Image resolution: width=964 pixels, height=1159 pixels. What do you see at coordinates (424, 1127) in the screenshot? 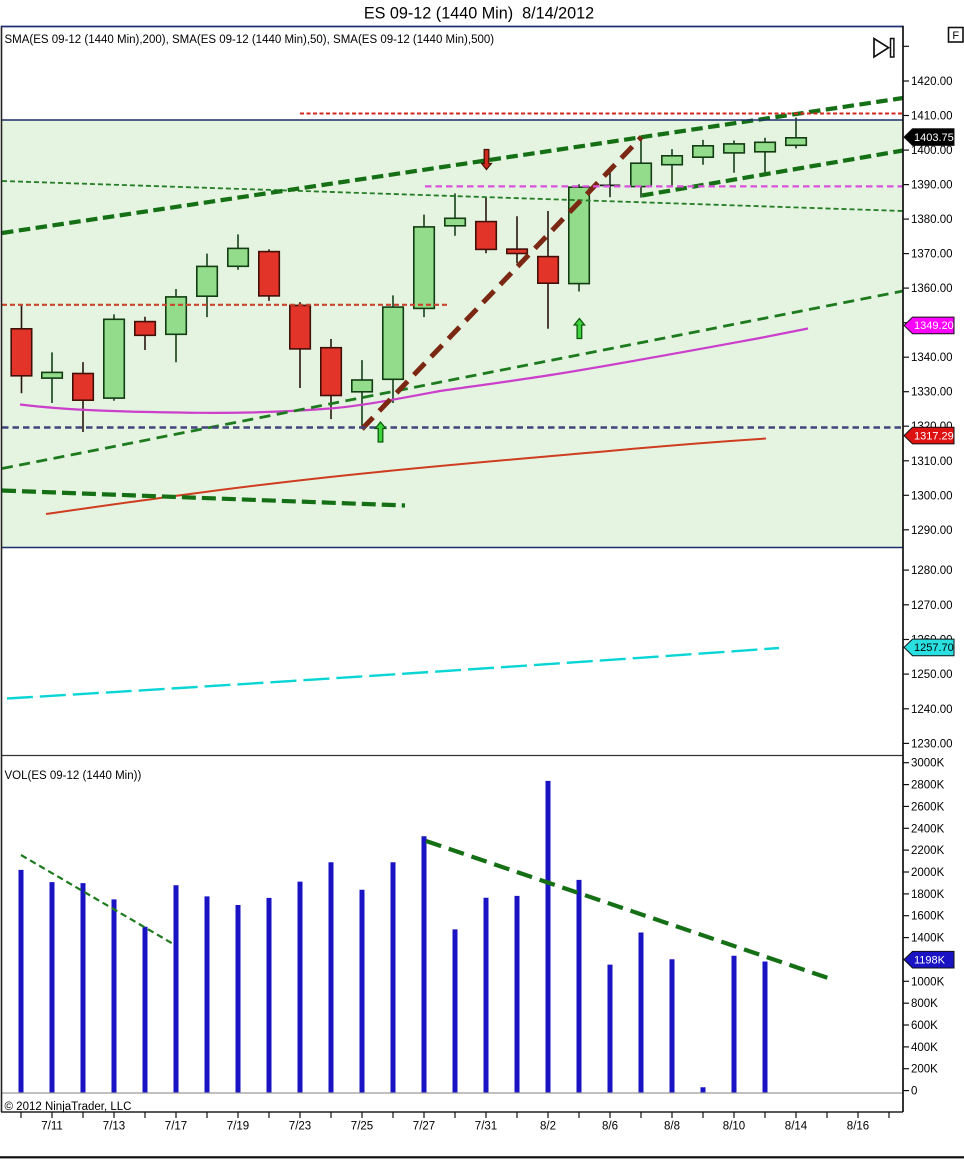
I see `svg-text: 7/27` at bounding box center [424, 1127].